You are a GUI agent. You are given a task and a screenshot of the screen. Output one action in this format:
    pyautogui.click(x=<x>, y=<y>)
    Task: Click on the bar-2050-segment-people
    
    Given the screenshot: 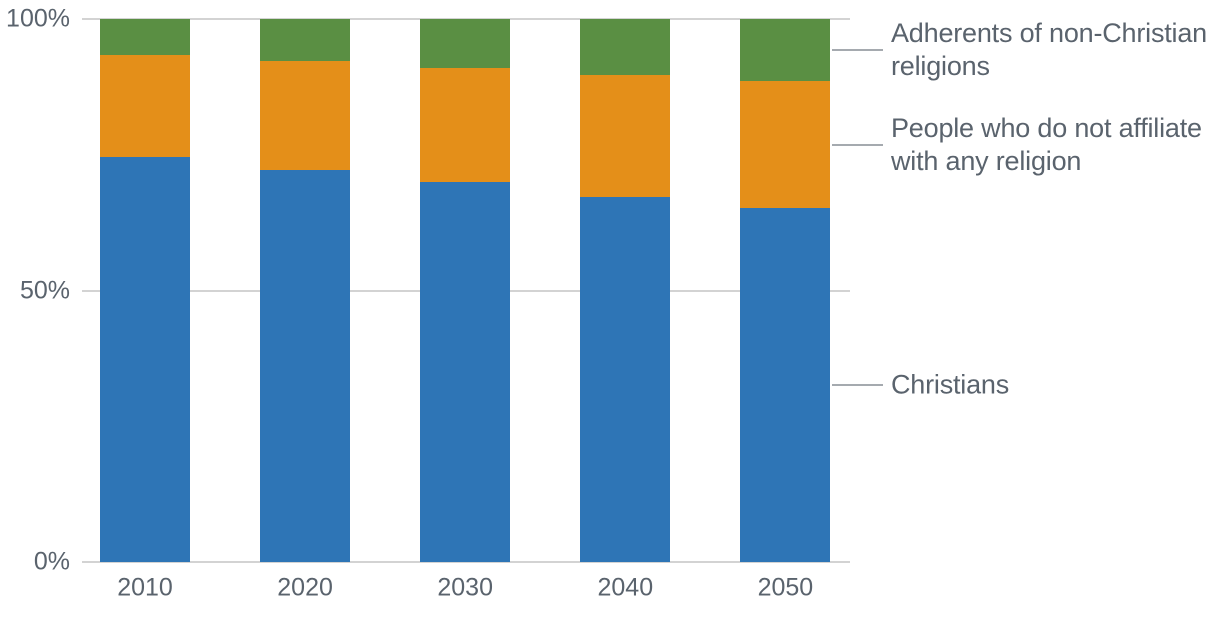 What is the action you would take?
    pyautogui.click(x=785, y=144)
    